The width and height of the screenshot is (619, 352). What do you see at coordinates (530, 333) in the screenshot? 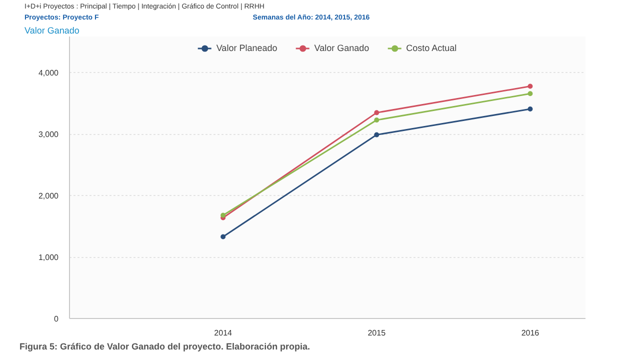
I see `x-tick-label: 2016` at bounding box center [530, 333].